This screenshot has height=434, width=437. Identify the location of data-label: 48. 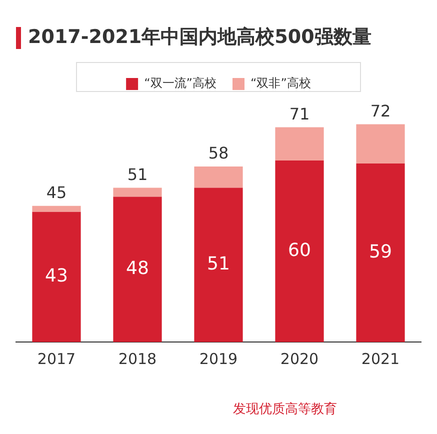
(137, 269).